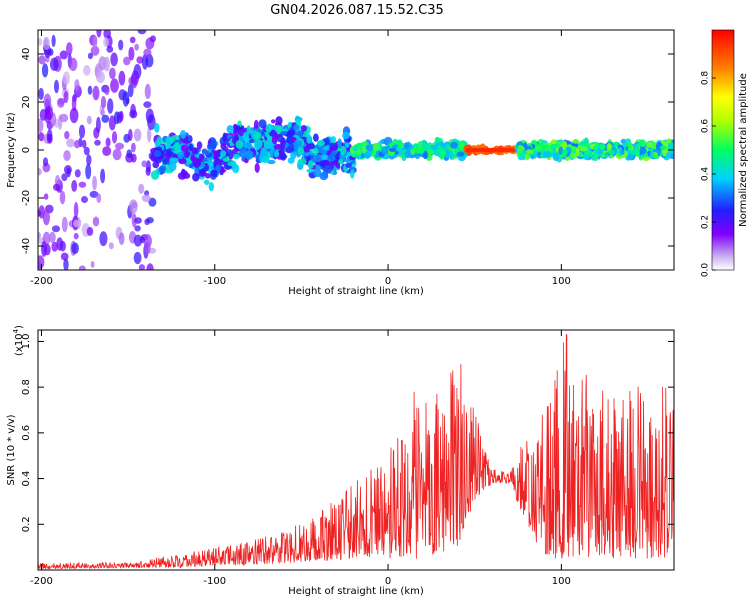 Image resolution: width=750 pixels, height=600 pixels. What do you see at coordinates (708, 174) in the screenshot?
I see `colorbar-ticks: 0.0 0.2 0.4 0.6 0.8` at bounding box center [708, 174].